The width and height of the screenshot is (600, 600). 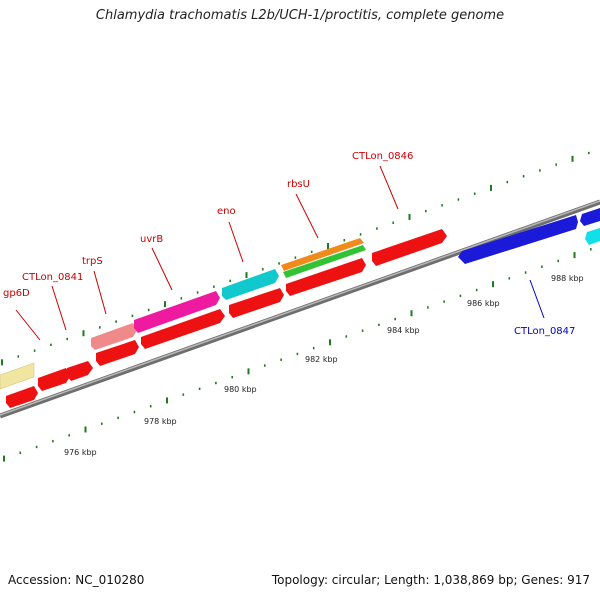 I want to click on feature-rbsu-green, so click(x=324, y=261).